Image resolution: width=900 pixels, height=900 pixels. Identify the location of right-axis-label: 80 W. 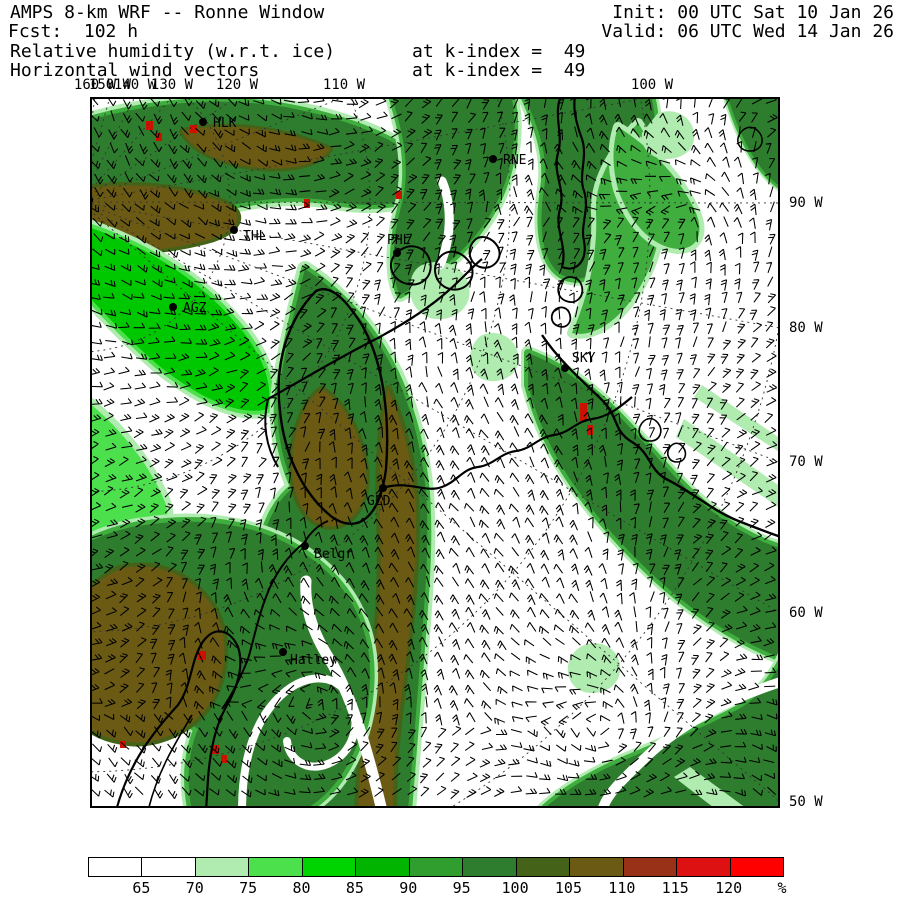
(806, 328).